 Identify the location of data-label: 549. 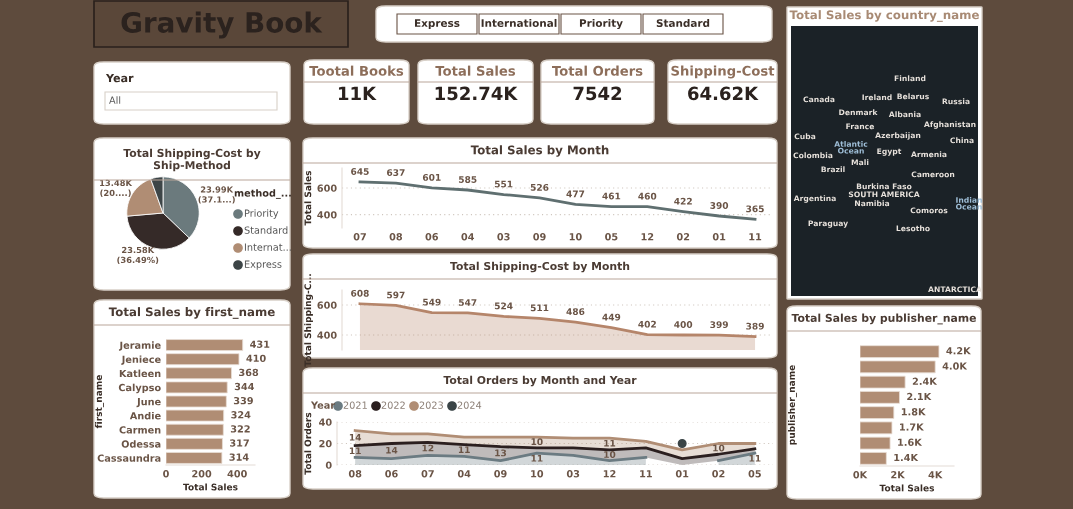
(432, 302).